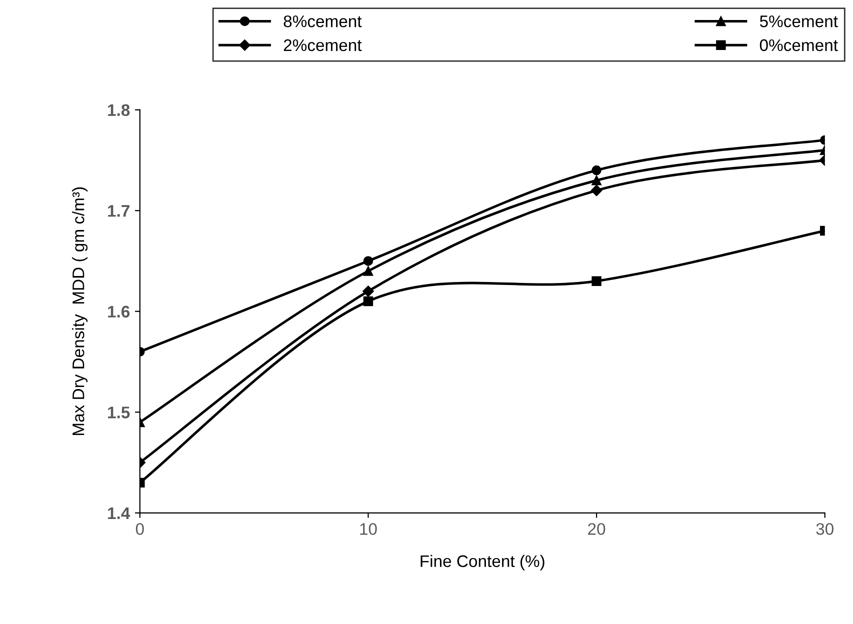  What do you see at coordinates (119, 412) in the screenshot?
I see `y-tick-label: 1.5` at bounding box center [119, 412].